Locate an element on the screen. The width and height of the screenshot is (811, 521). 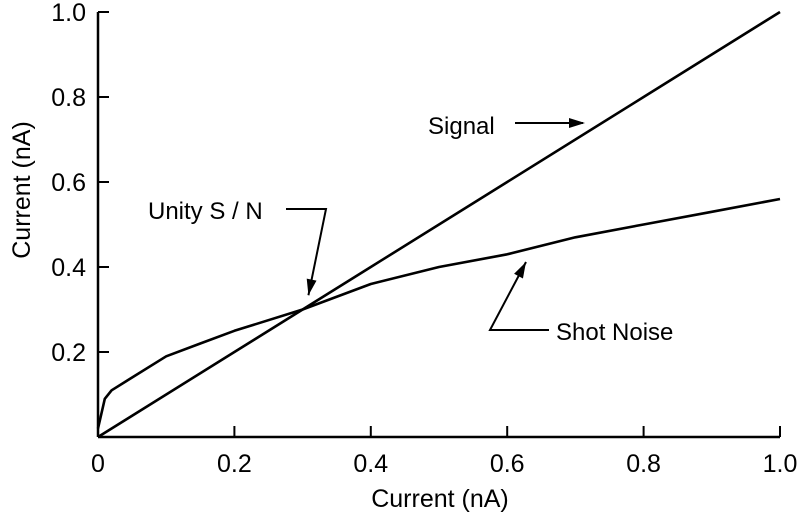
y-tick-label: 0.8 is located at coordinates (68, 98).